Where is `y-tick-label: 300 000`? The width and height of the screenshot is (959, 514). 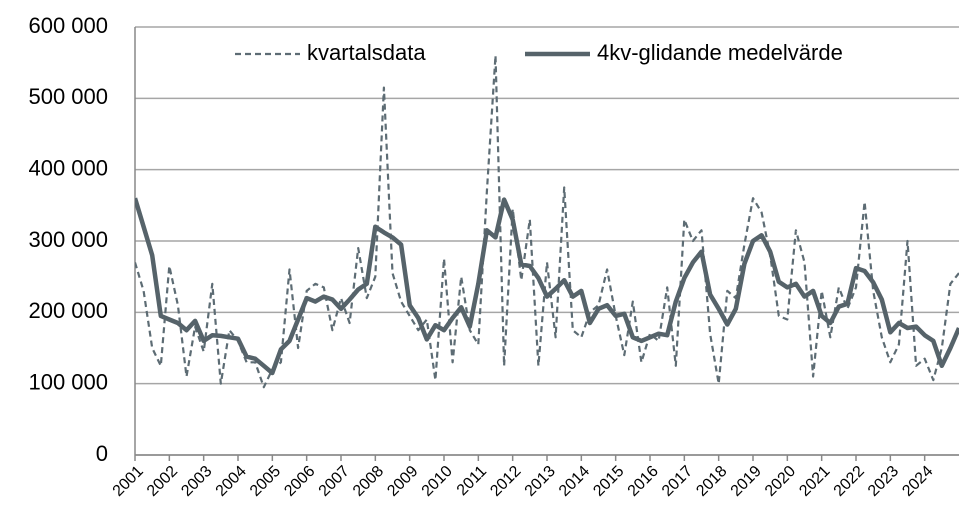
y-tick-label: 300 000 is located at coordinates (68, 239).